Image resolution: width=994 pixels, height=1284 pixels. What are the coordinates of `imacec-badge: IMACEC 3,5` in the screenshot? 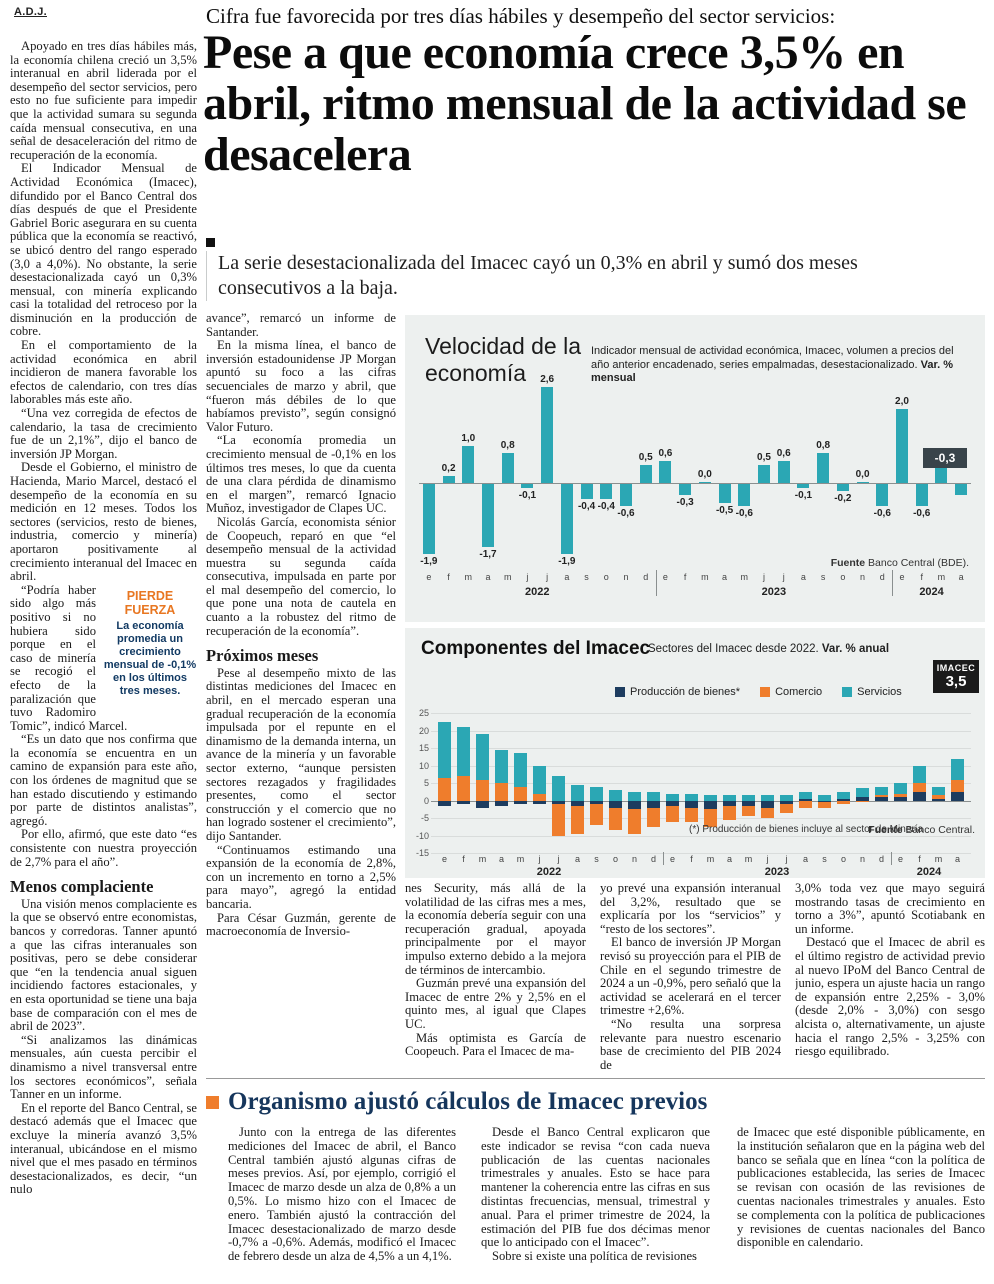 It's located at (956, 676).